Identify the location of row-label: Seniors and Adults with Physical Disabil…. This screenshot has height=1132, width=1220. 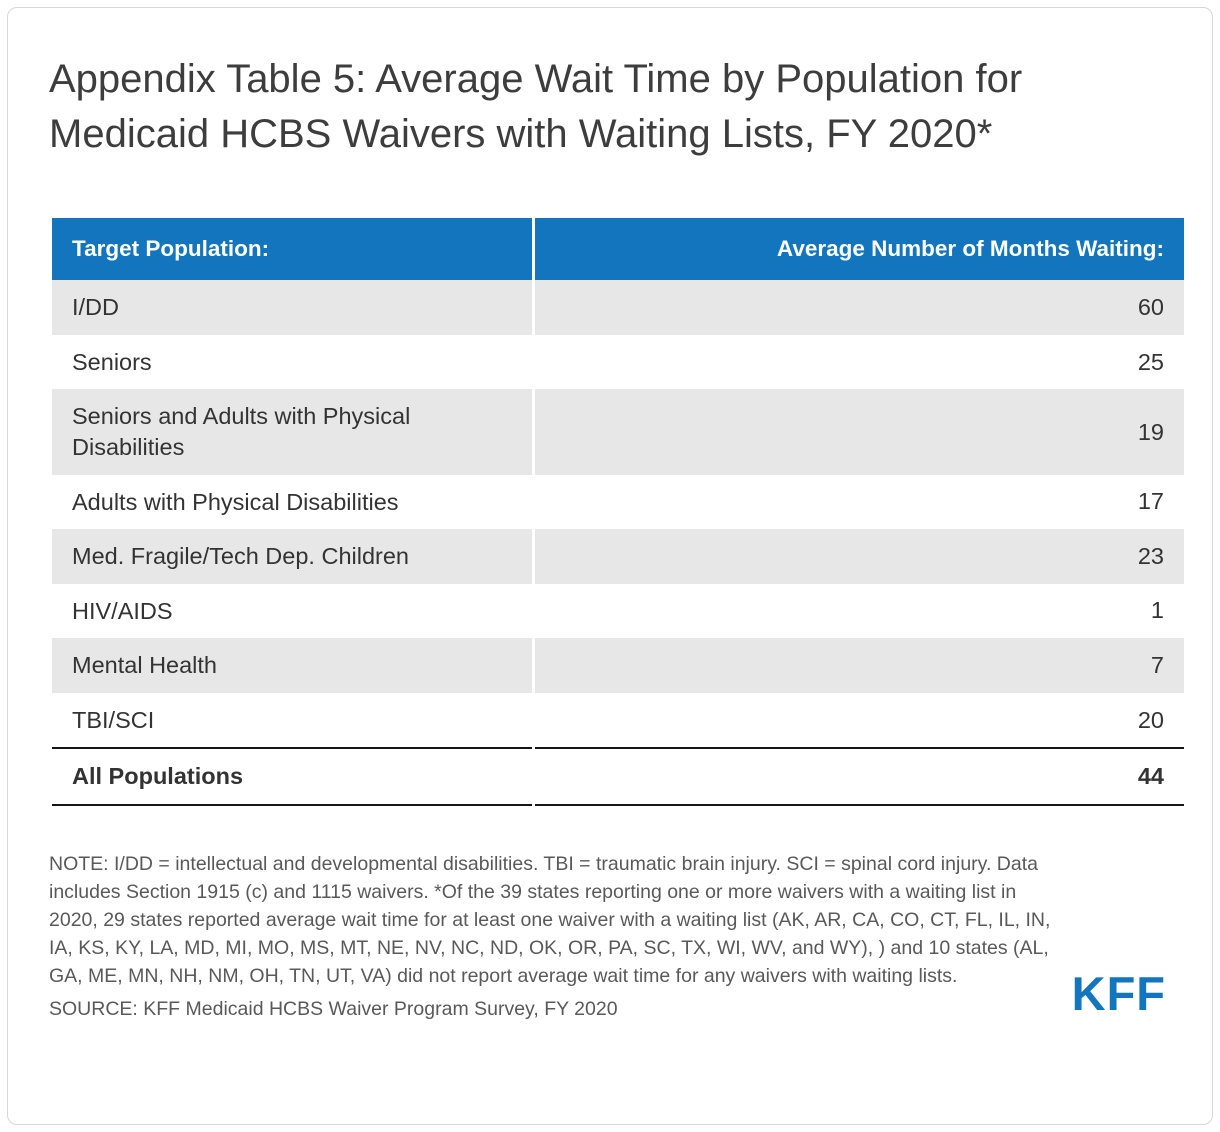
(292, 432).